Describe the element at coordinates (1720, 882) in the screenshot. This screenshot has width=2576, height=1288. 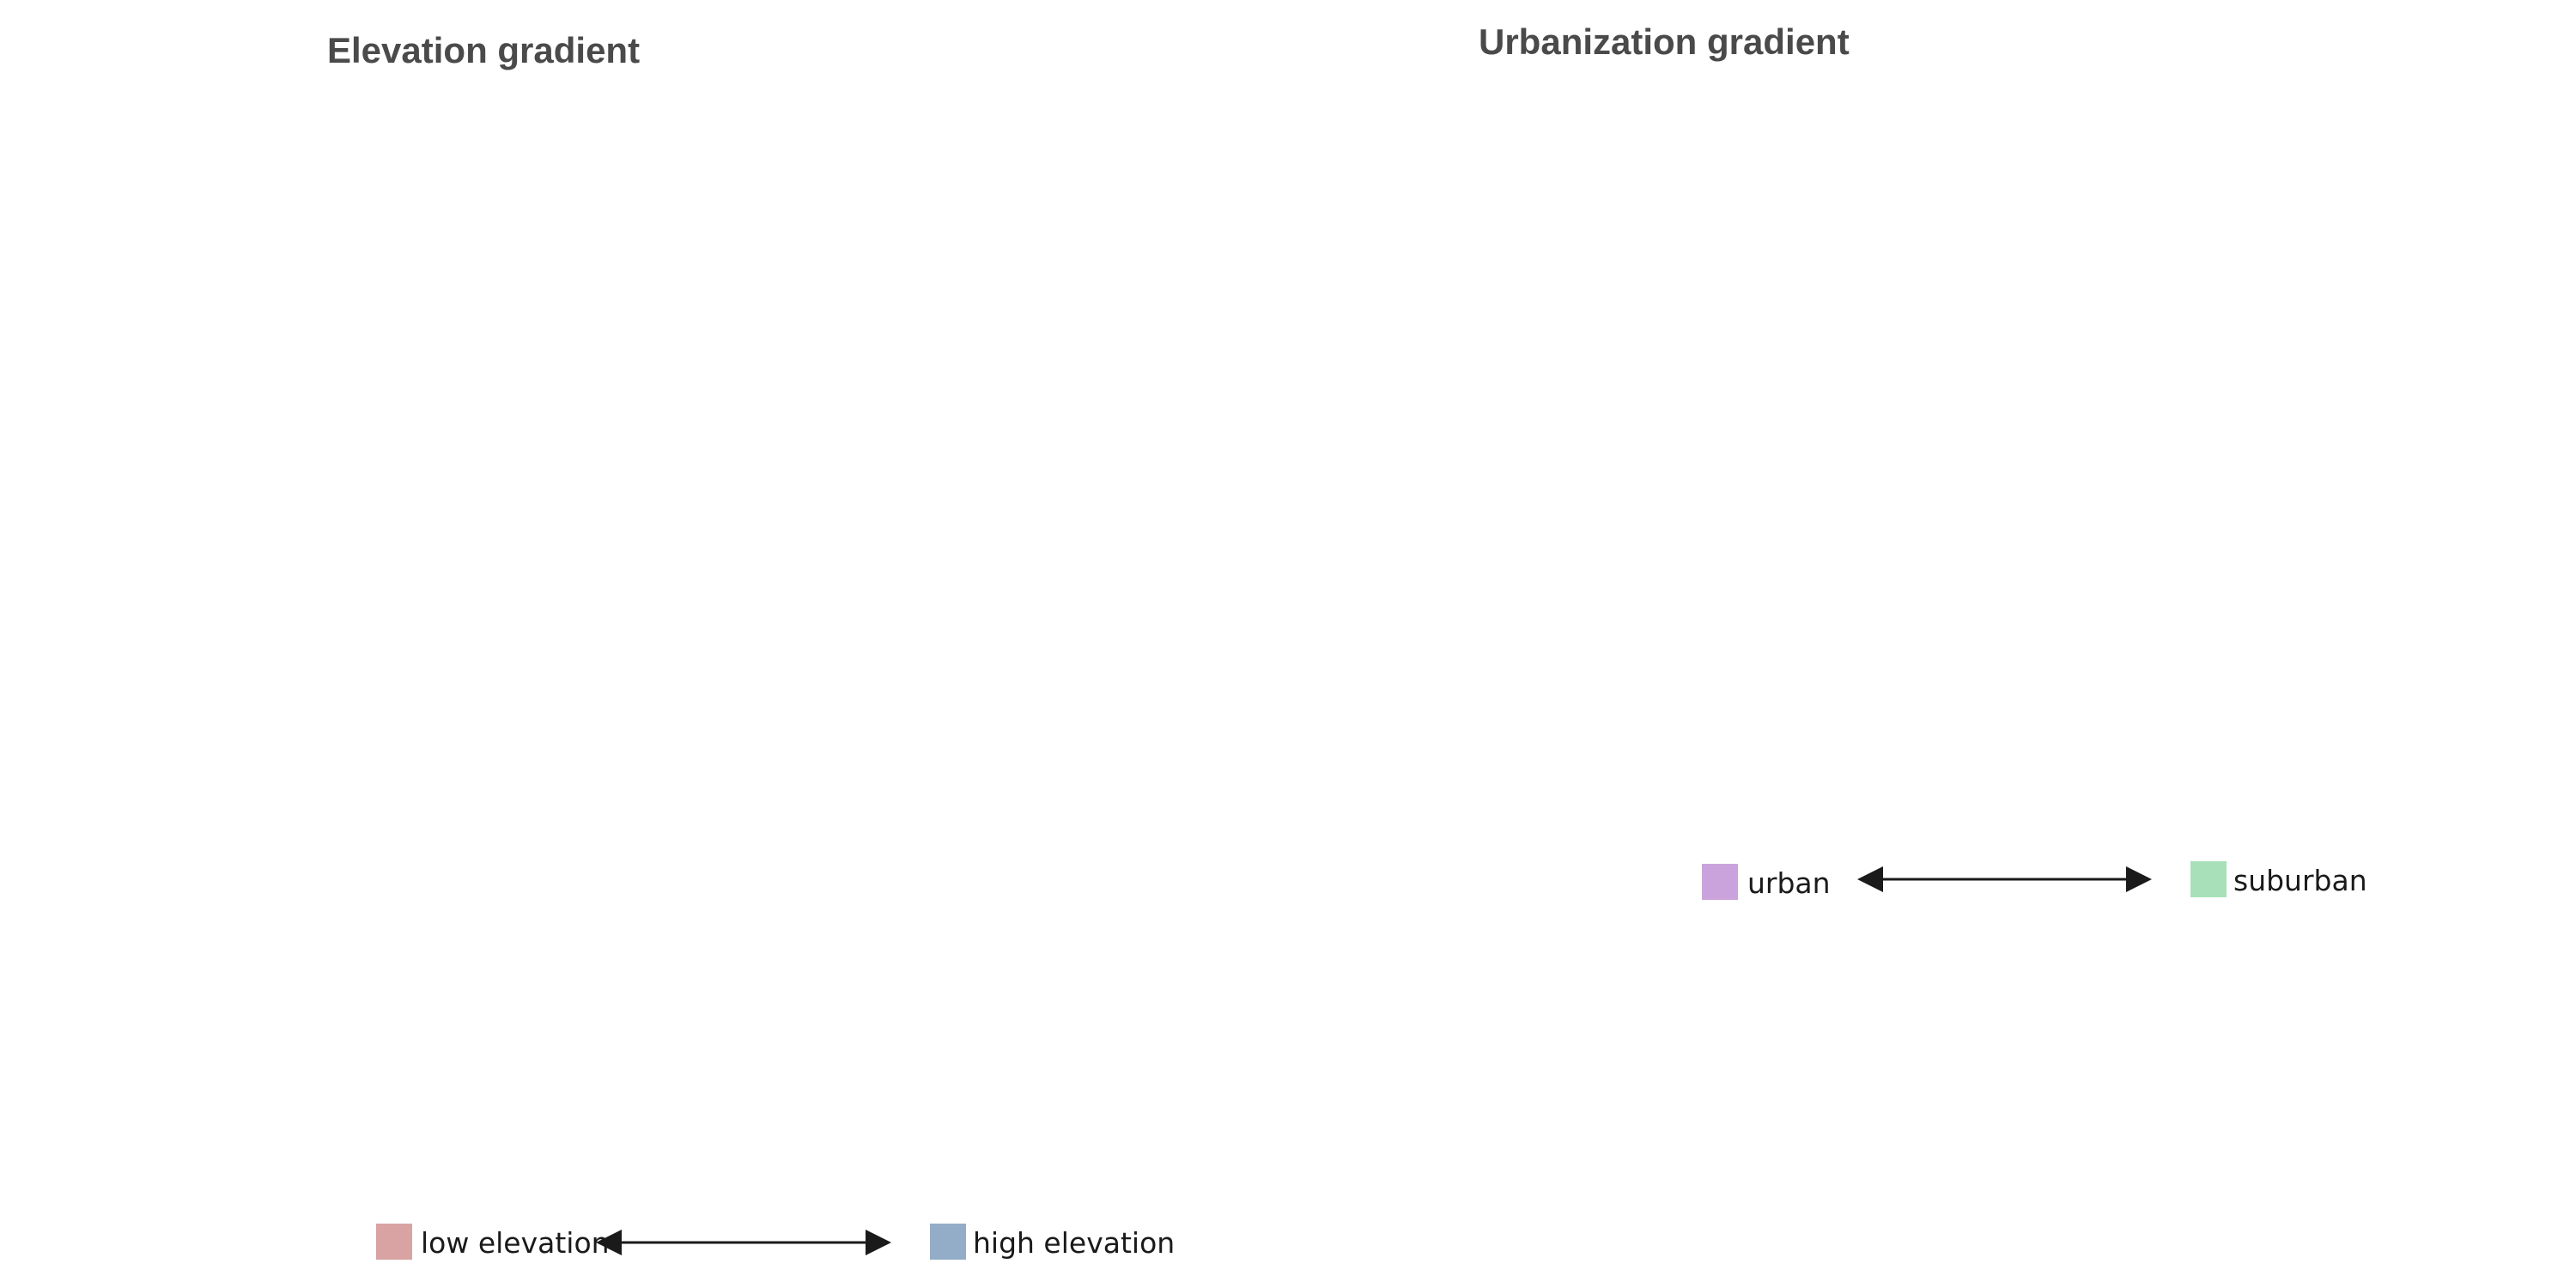
I see `urban-swatch` at that location.